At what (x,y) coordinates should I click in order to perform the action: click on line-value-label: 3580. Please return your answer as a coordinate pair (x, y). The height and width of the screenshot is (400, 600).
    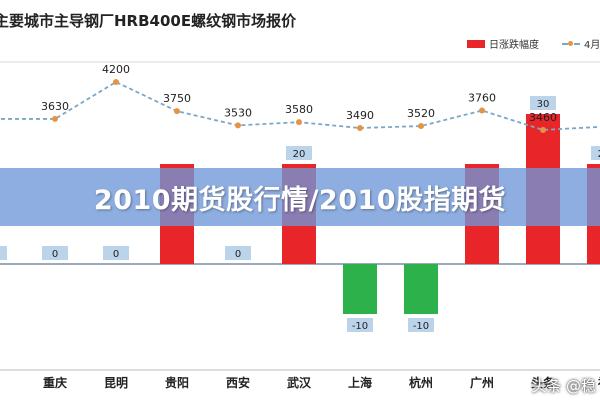
    Looking at the image, I should click on (299, 109).